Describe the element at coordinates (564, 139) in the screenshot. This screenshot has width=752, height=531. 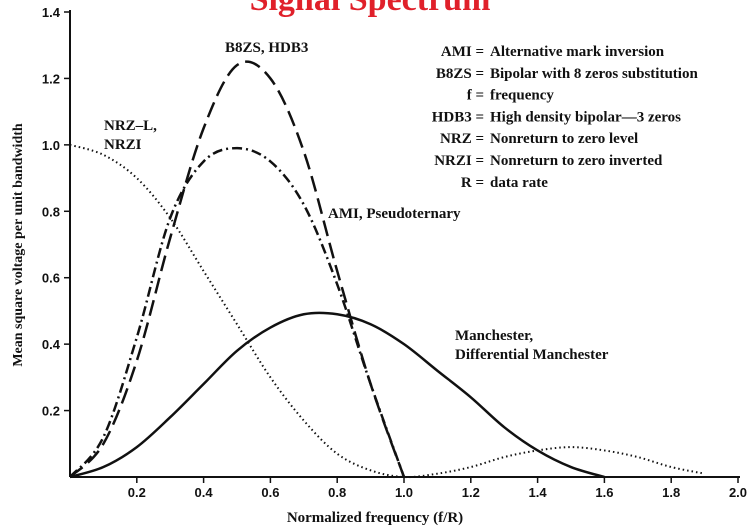
I see `legend-text: Nonreturn to zero level` at that location.